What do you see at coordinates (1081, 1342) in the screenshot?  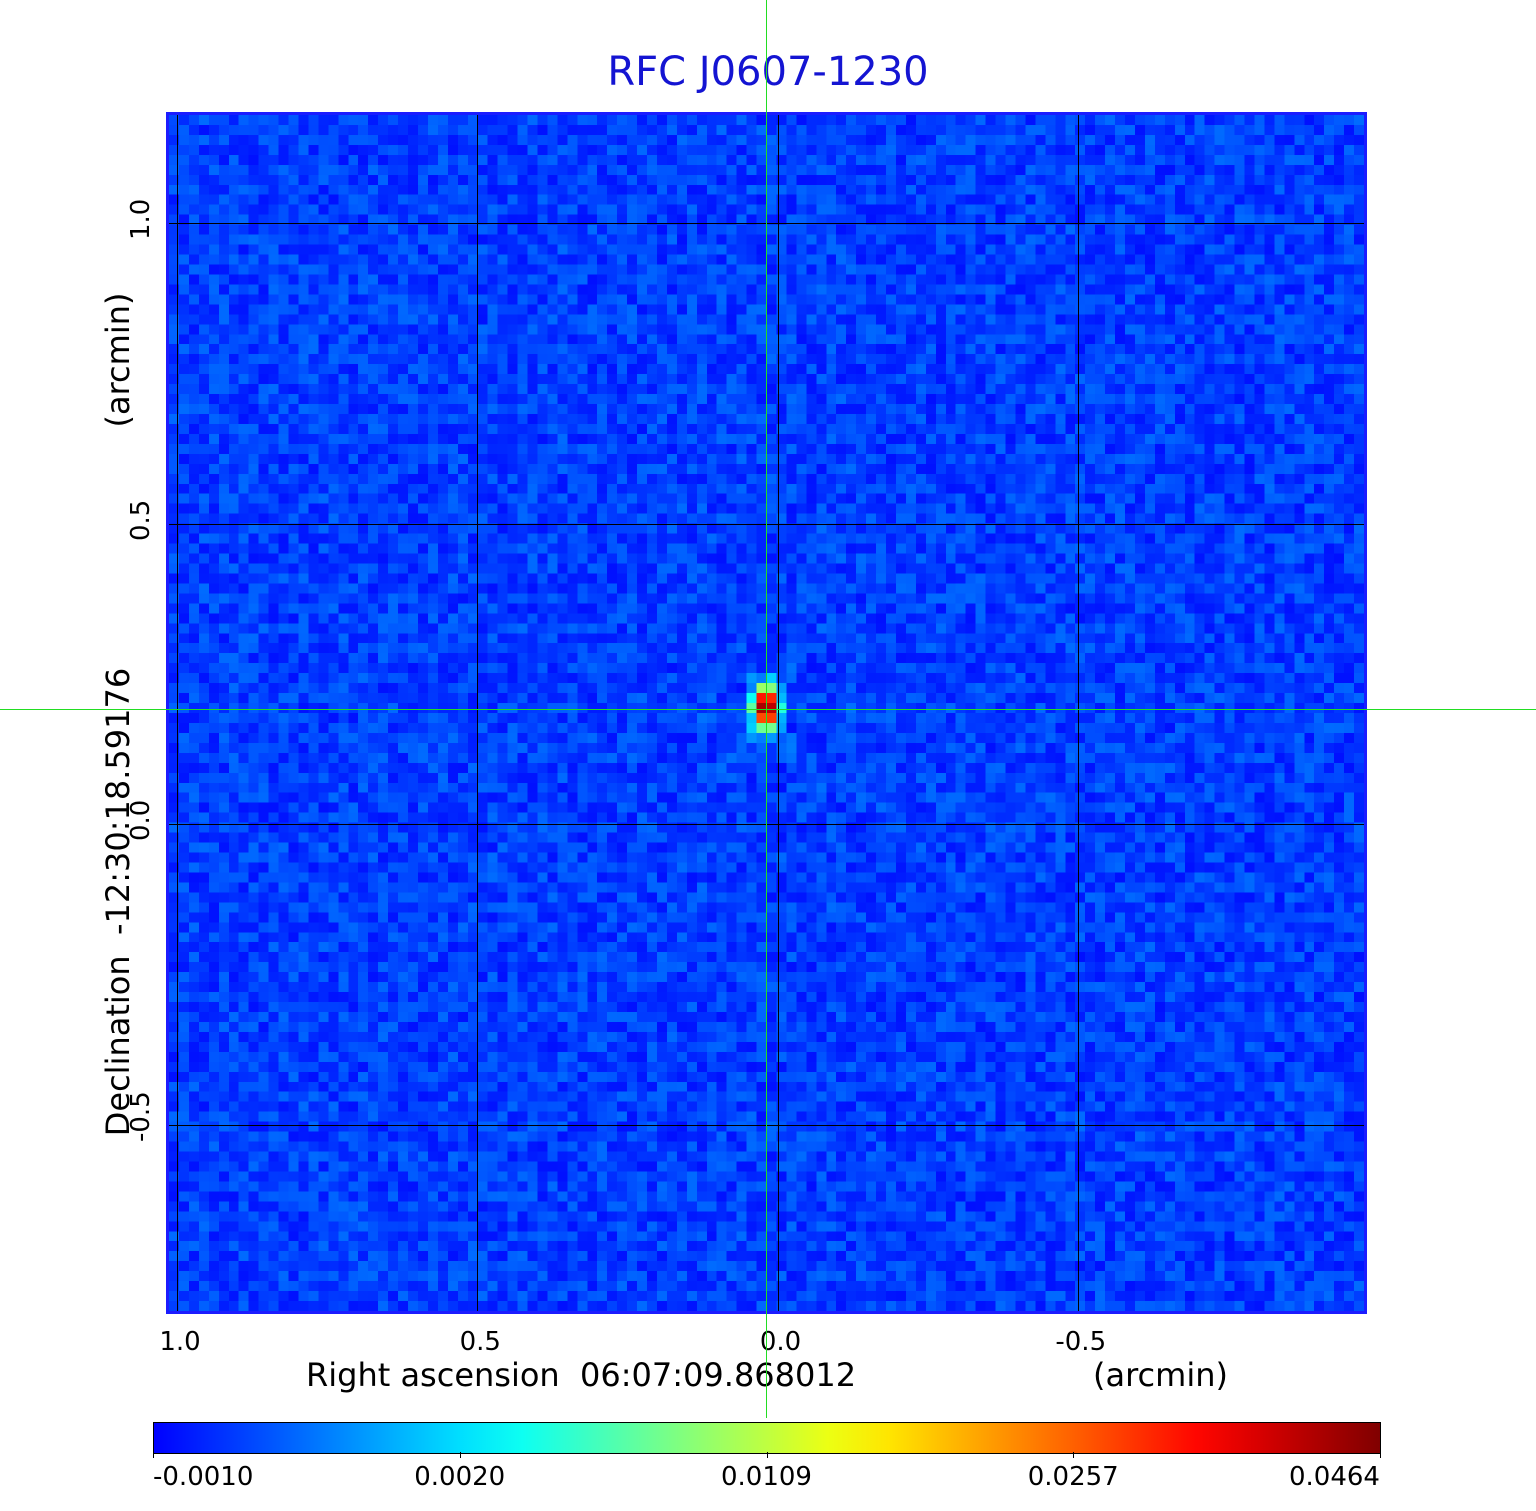 I see `x-tick-label: -0.5` at bounding box center [1081, 1342].